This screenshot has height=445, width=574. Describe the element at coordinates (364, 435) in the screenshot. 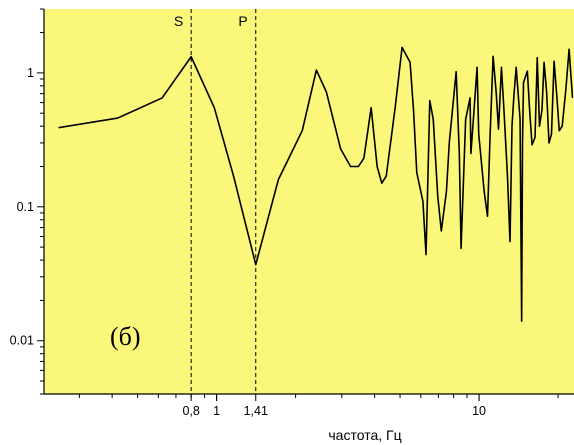

I see `x-axis-label: частота, Гц` at that location.